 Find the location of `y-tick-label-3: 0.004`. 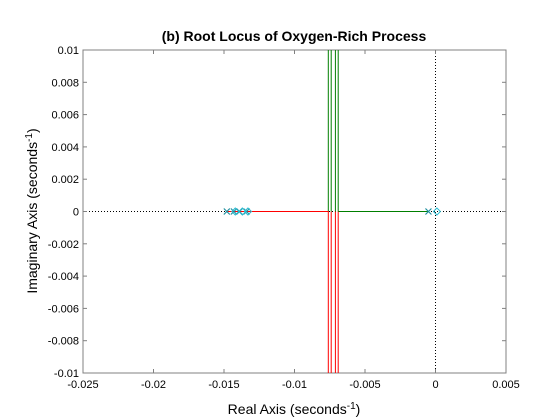

y-tick-label-3: 0.004 is located at coordinates (65, 148).